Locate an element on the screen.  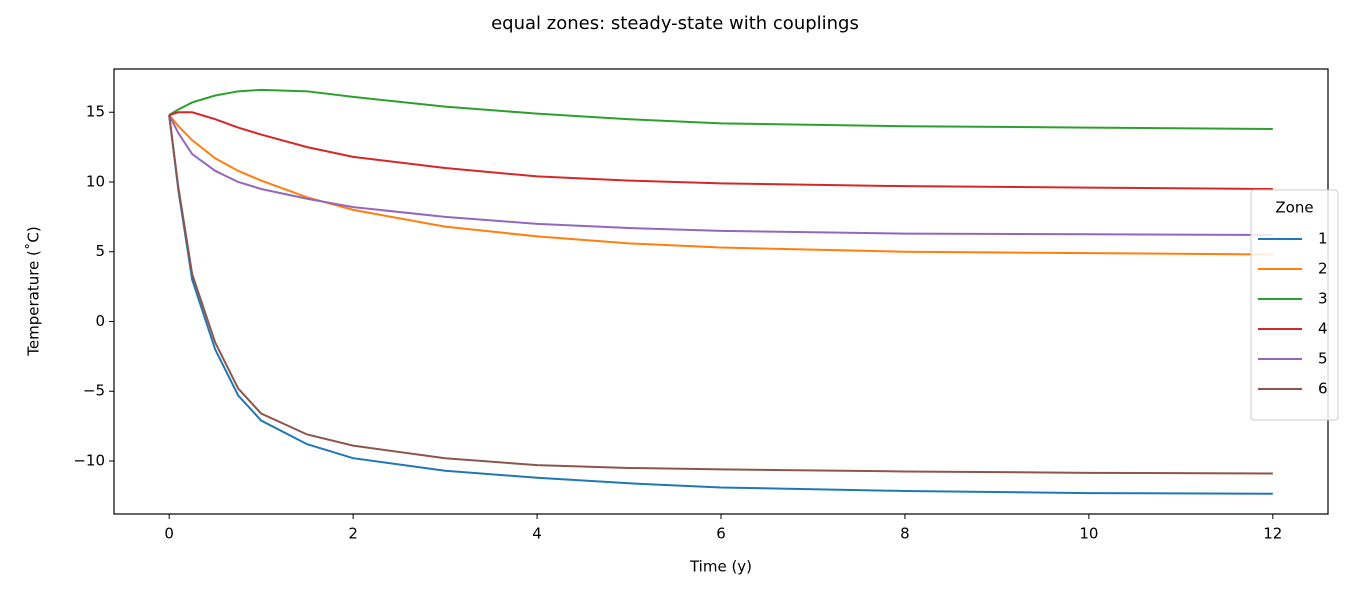
legend-label: 5 is located at coordinates (1323, 359).